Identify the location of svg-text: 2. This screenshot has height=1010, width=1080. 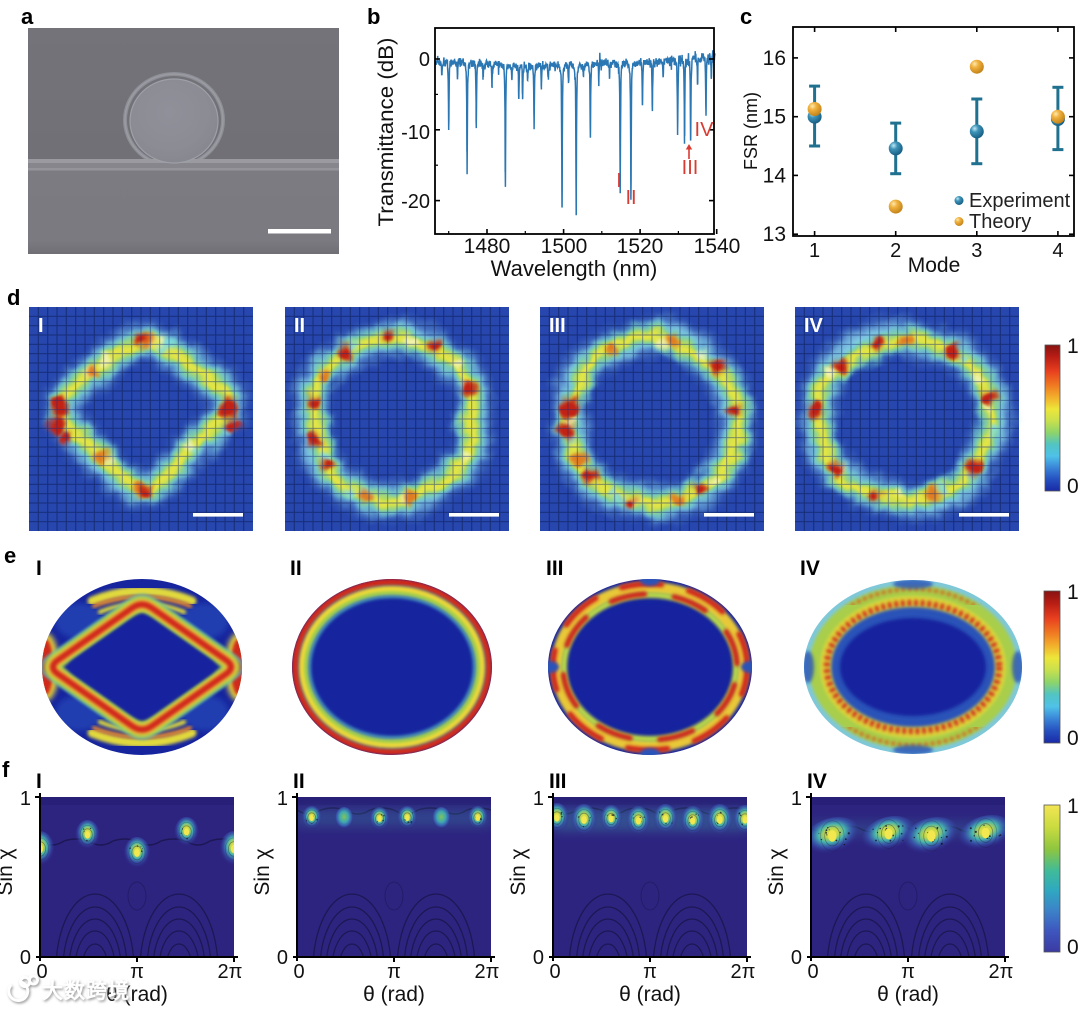
(895, 251).